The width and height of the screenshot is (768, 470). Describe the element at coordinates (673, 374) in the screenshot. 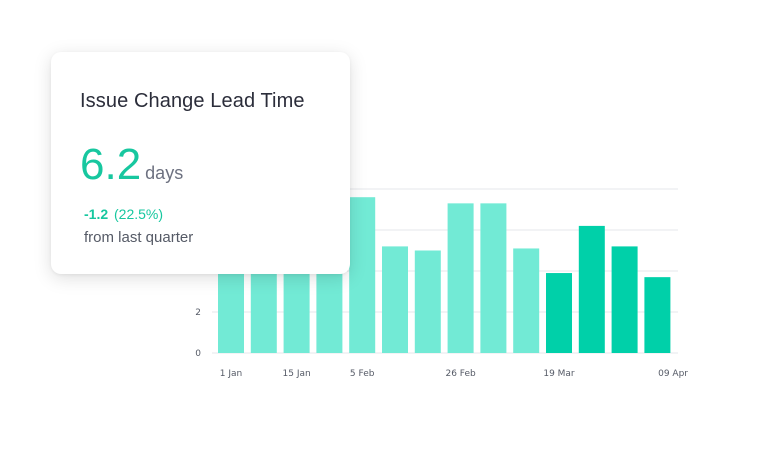

I see `x-tick-label-5: 09 Apr` at that location.